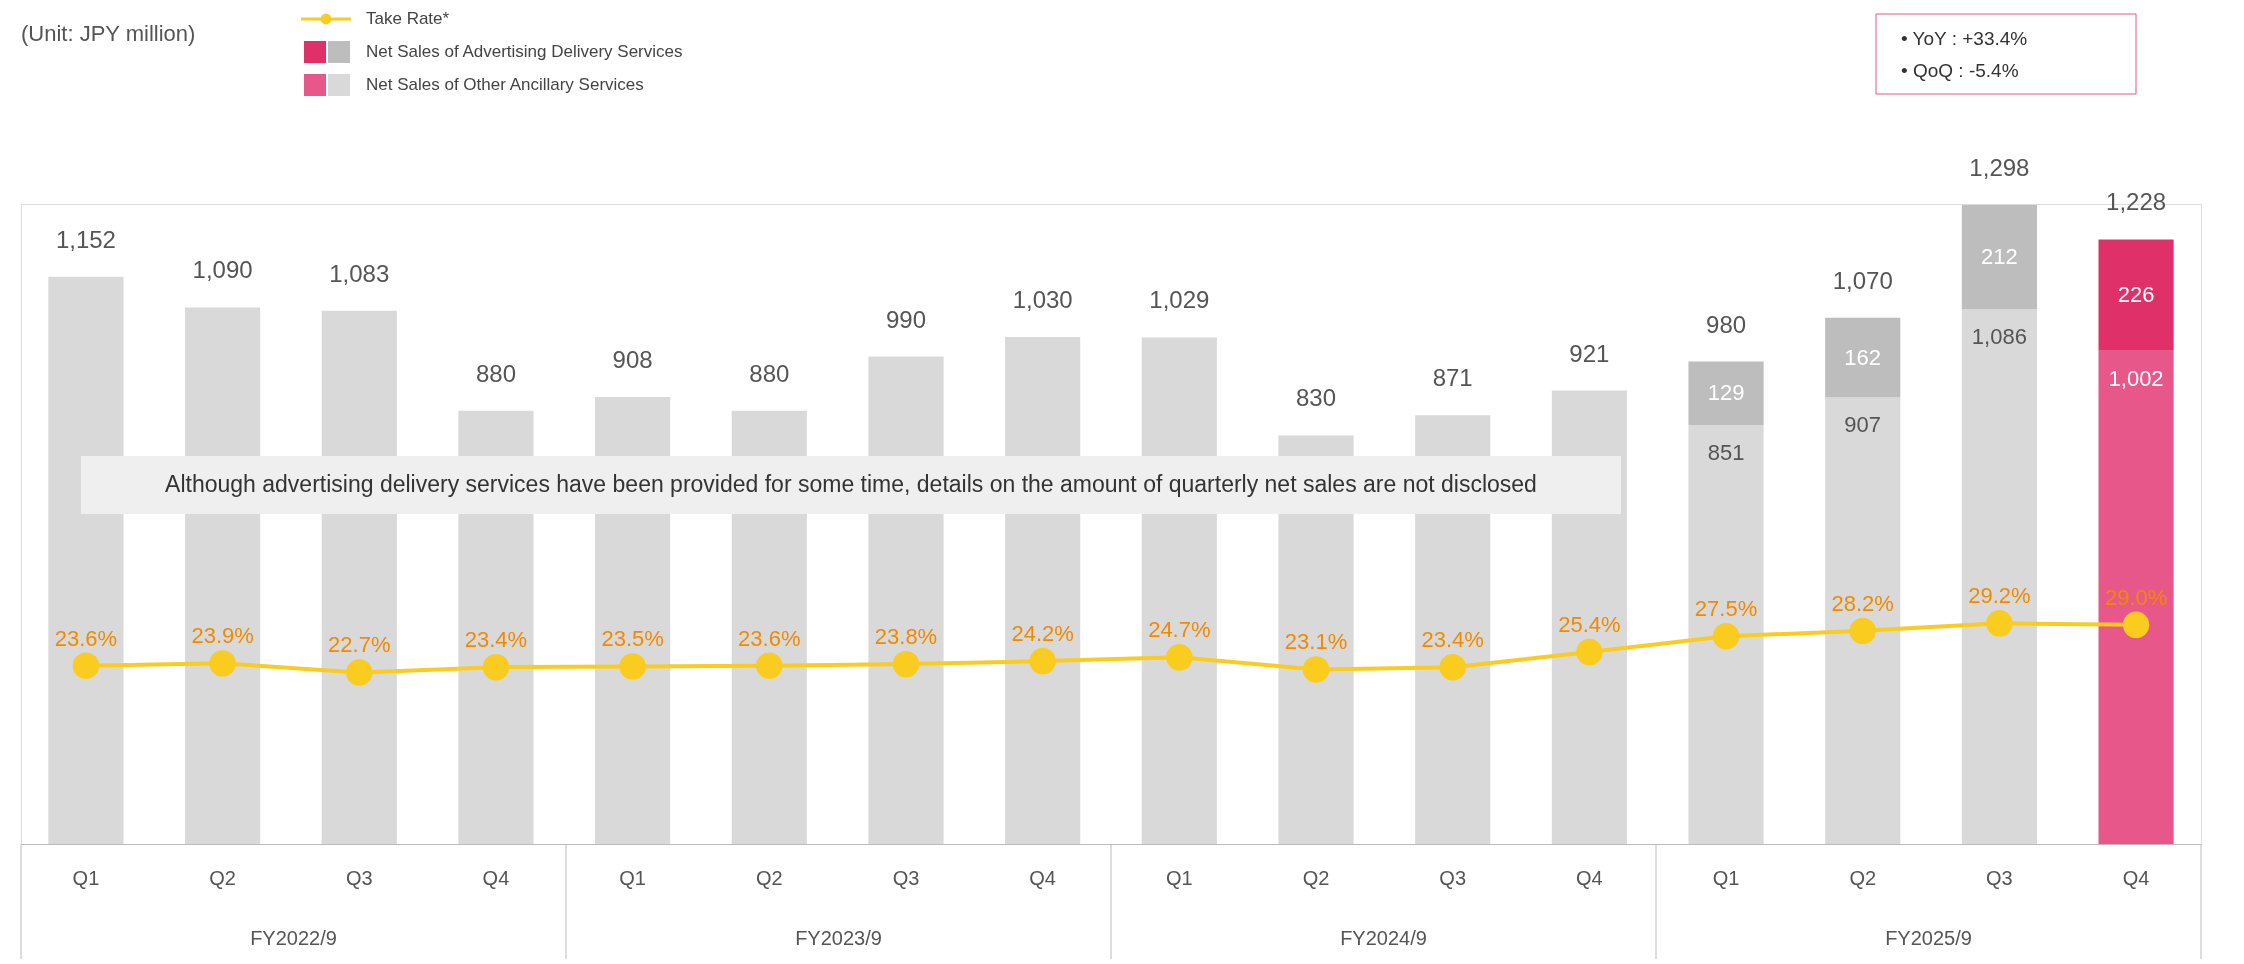 The height and width of the screenshot is (964, 2244). What do you see at coordinates (1726, 609) in the screenshot?
I see `data-label: 27.5%` at bounding box center [1726, 609].